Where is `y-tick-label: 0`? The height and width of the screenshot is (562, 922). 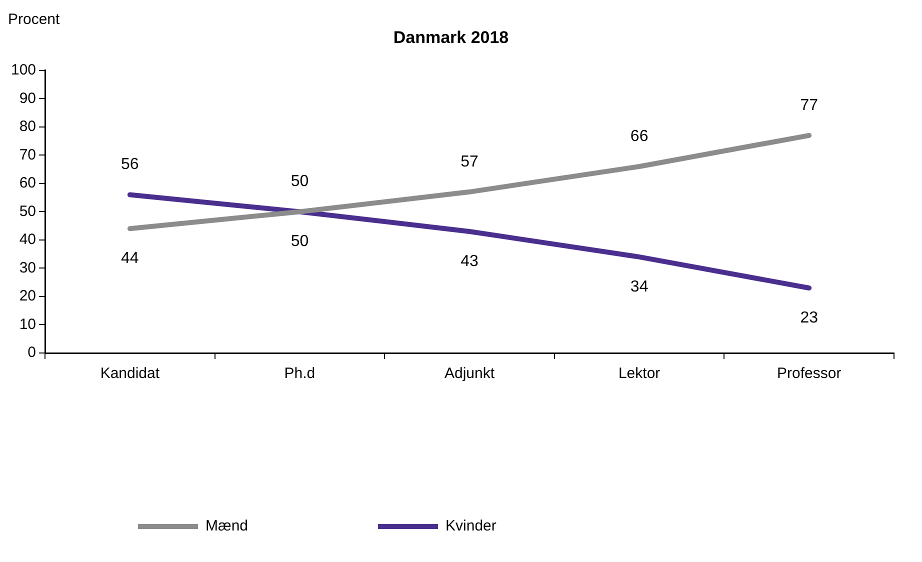 y-tick-label: 0 is located at coordinates (32, 353).